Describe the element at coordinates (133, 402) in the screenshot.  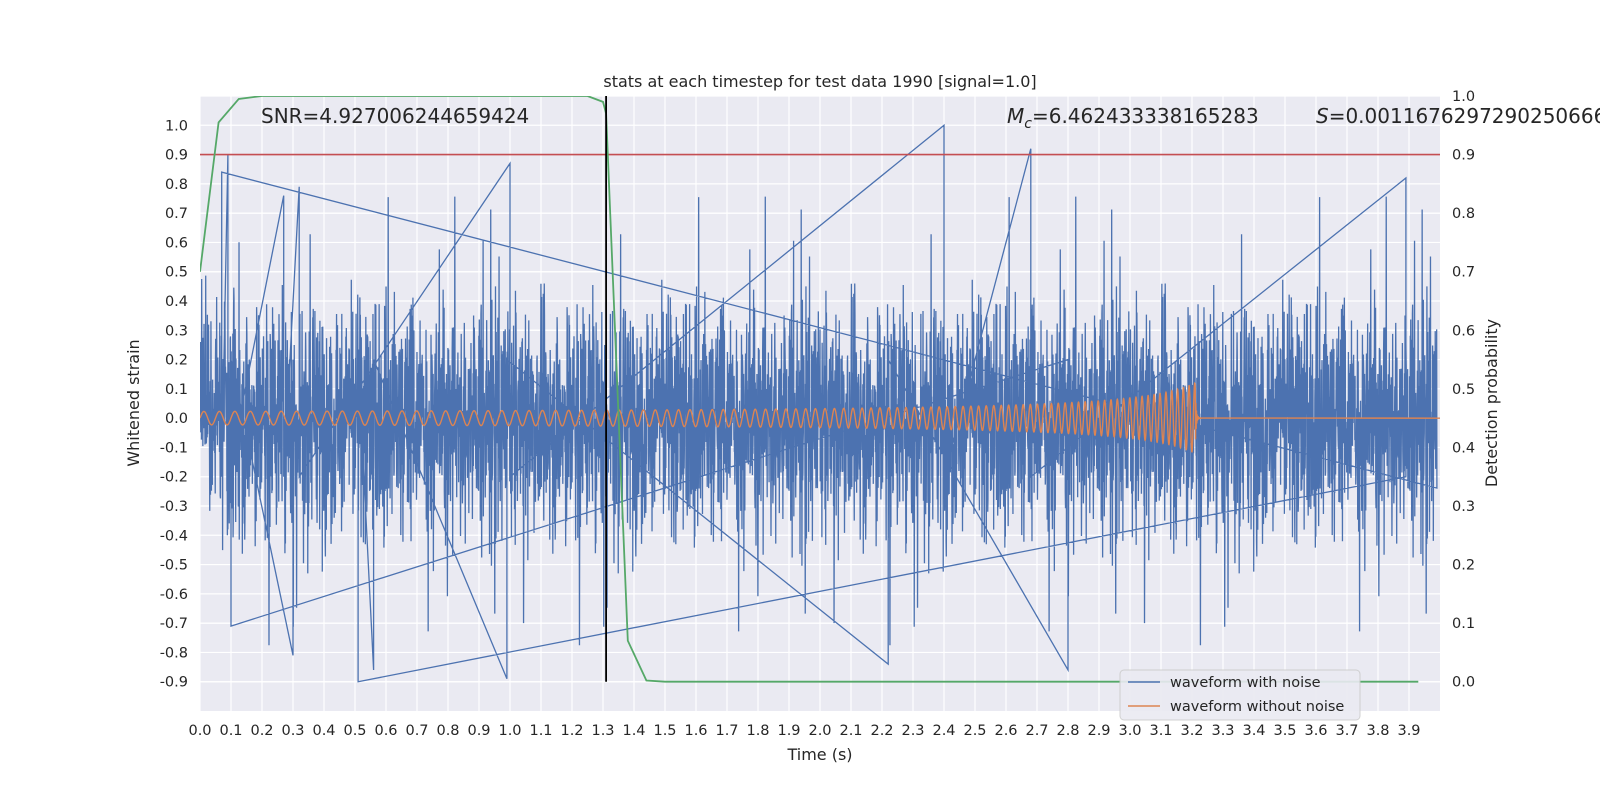
I see `y-axis-label: Whitened strain` at that location.